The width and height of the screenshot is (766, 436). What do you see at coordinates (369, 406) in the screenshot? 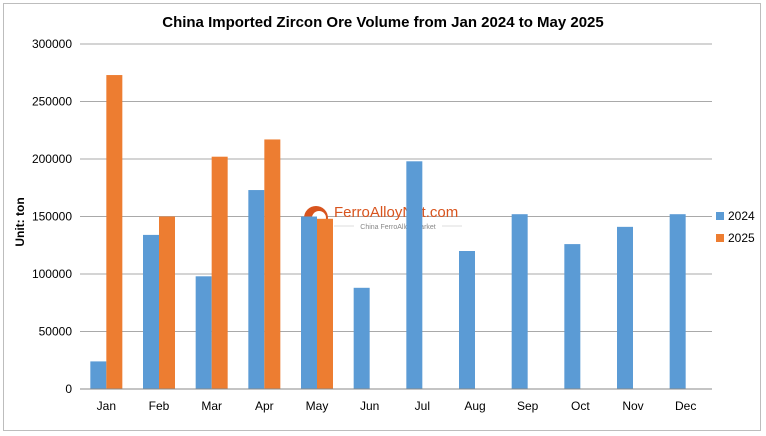
I see `x-tick-label: Jun` at bounding box center [369, 406].